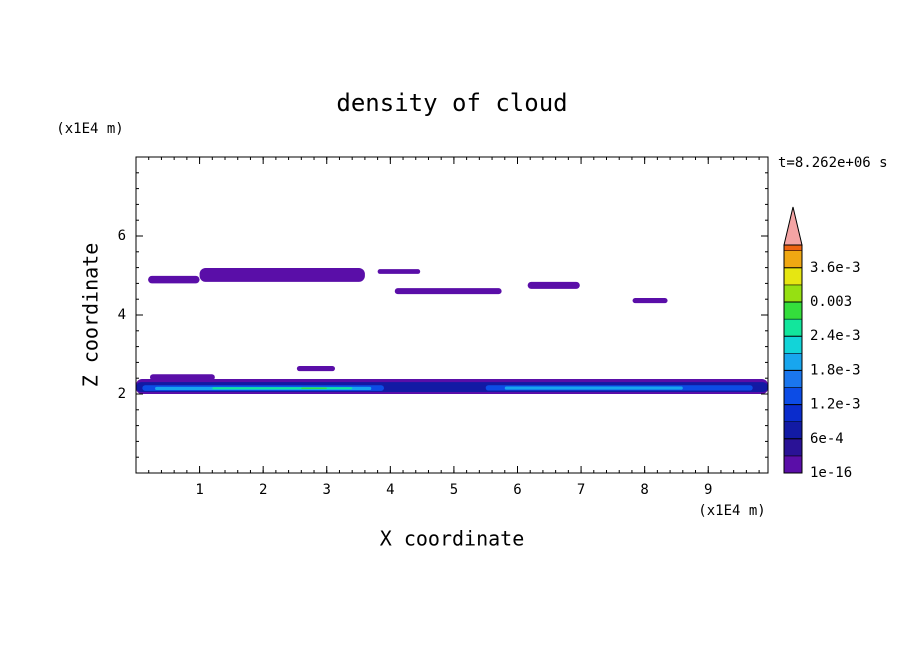 The image size is (904, 654). What do you see at coordinates (835, 405) in the screenshot?
I see `colorbar-tick-label: 1.2e-3` at bounding box center [835, 405].